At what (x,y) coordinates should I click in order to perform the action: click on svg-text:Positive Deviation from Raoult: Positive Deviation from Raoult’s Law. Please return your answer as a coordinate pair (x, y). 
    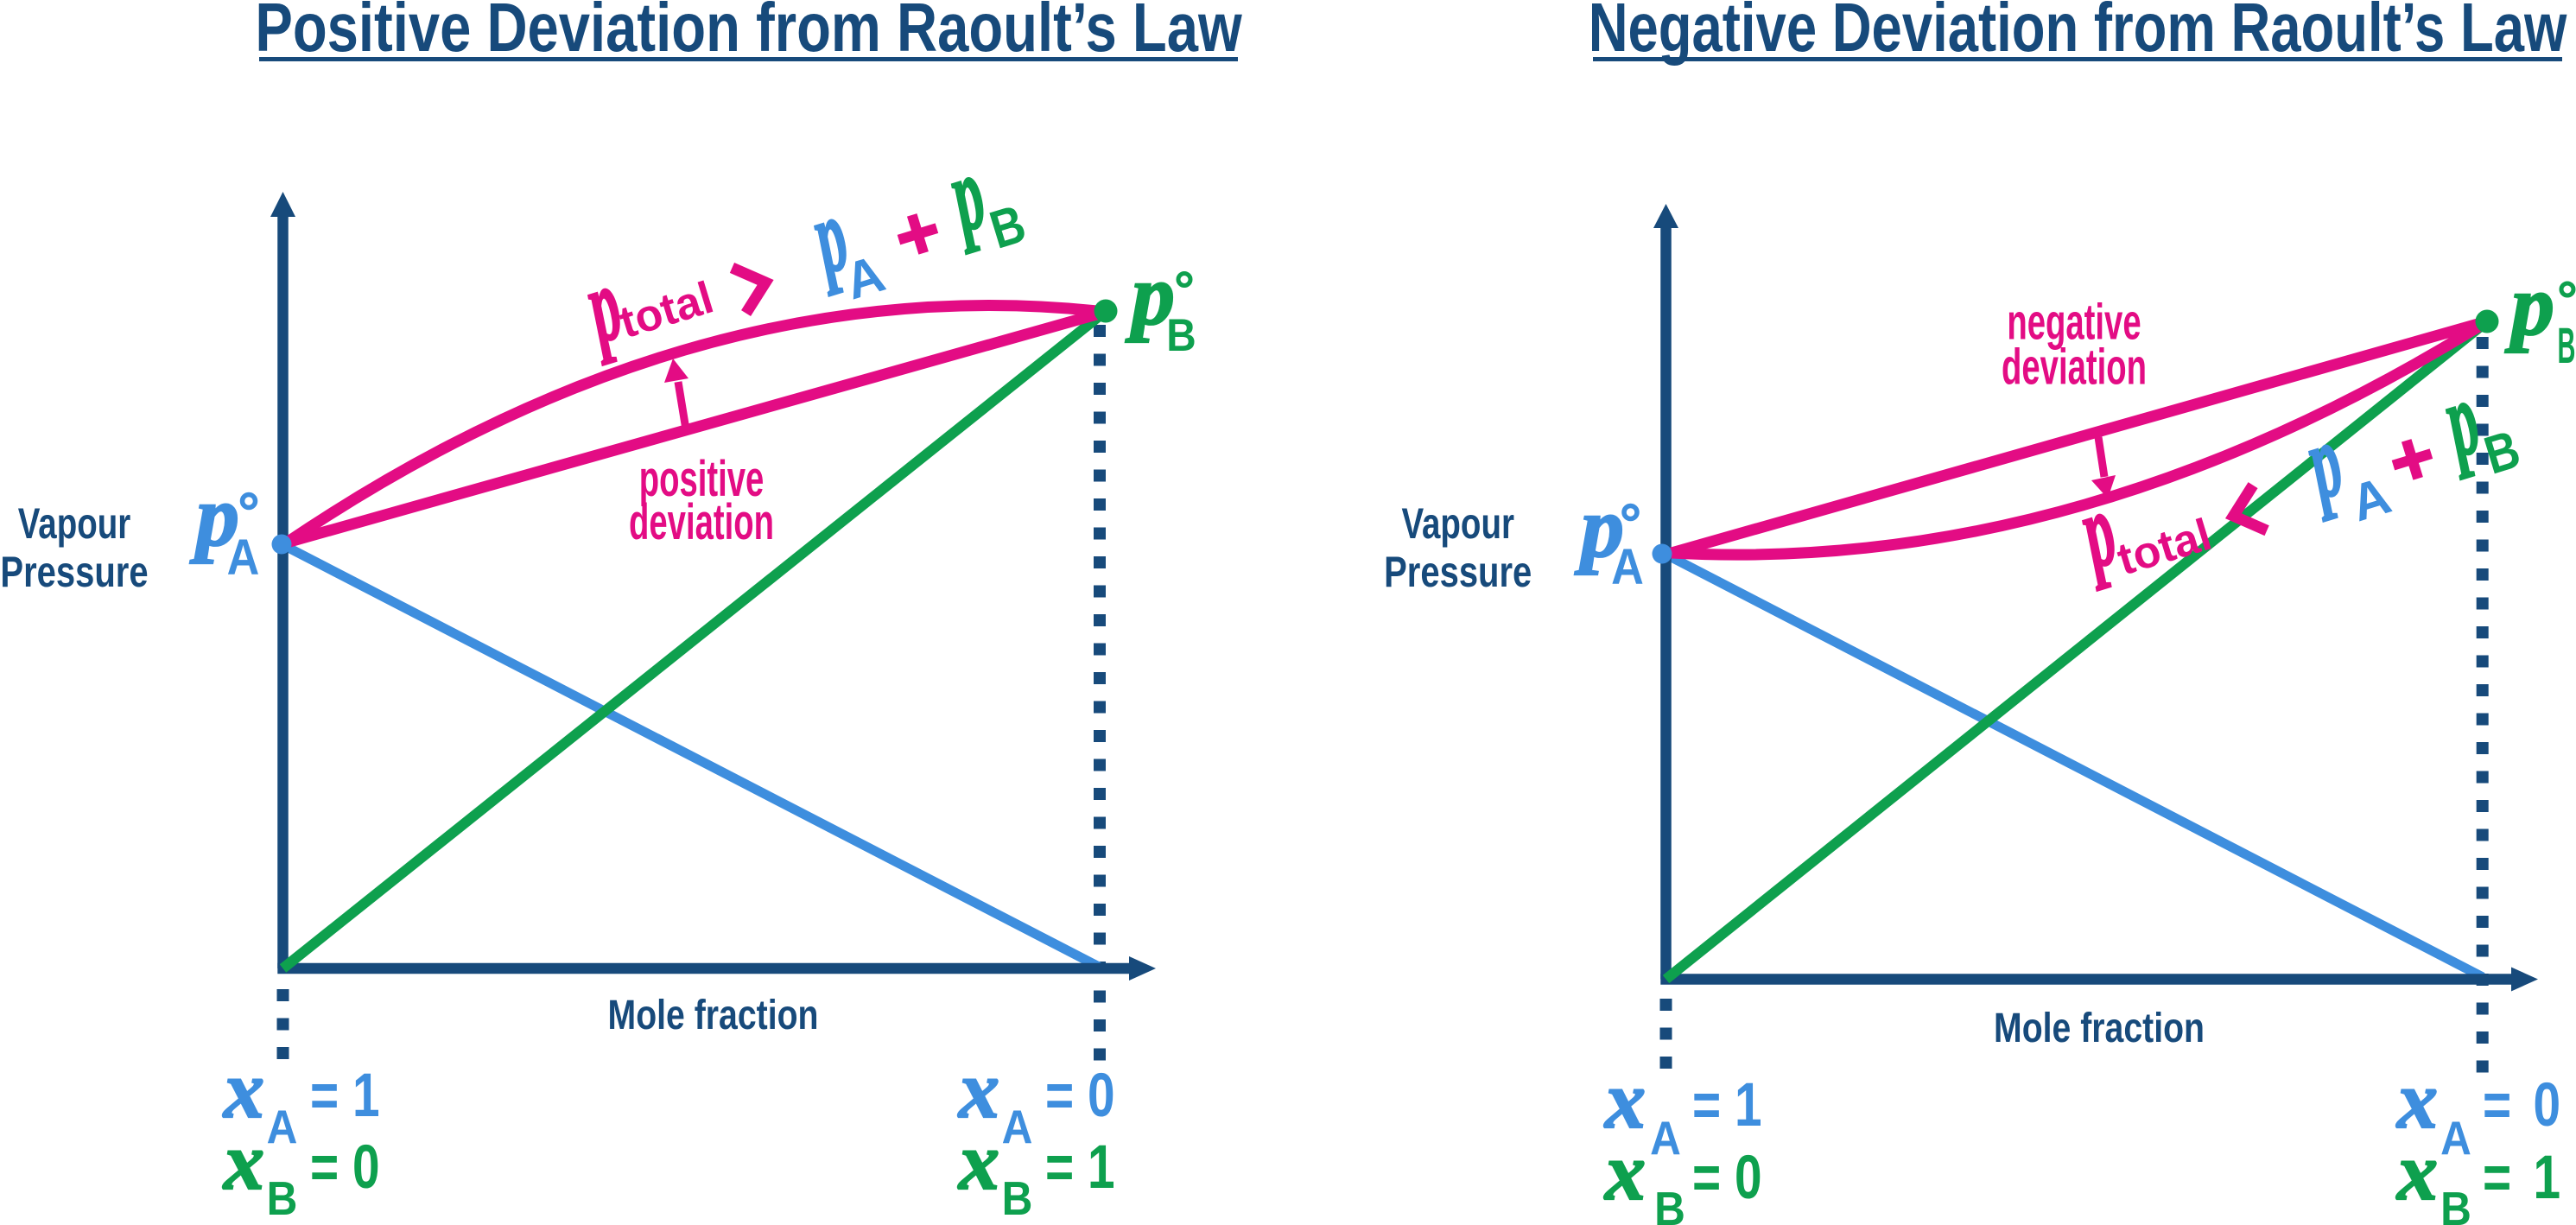
    Looking at the image, I should click on (748, 33).